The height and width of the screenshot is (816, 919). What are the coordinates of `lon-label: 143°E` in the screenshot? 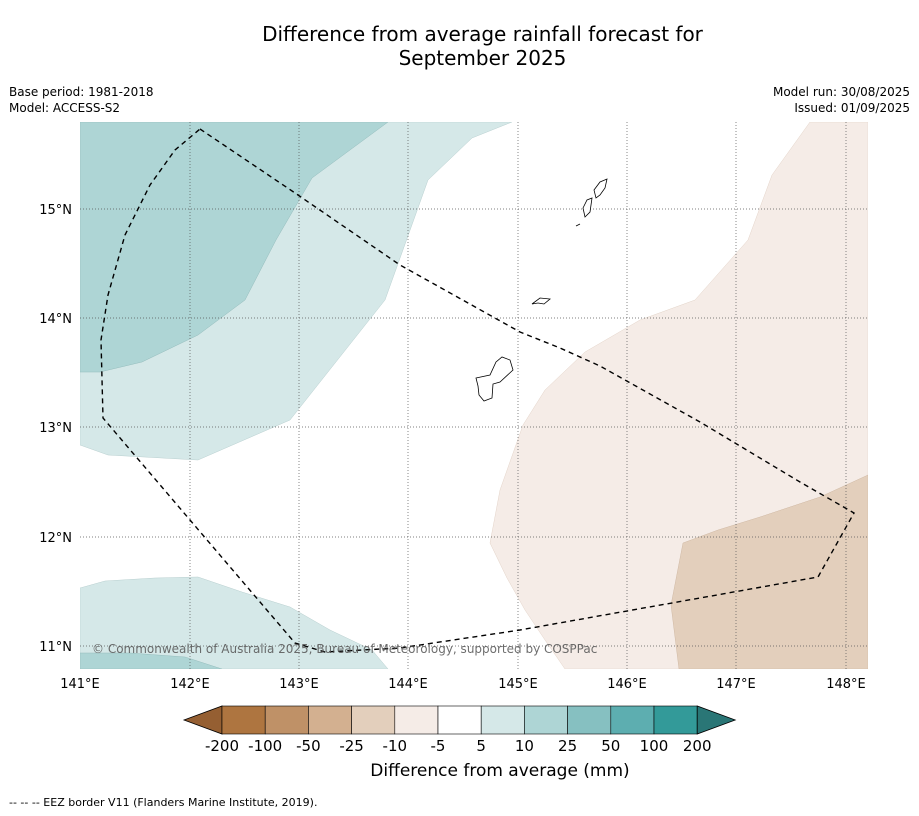 It's located at (299, 684).